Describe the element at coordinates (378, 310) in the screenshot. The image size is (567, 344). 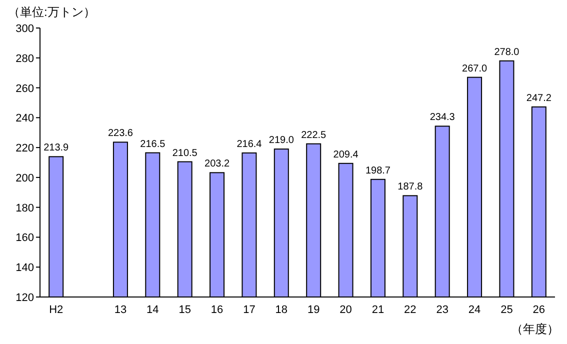
I see `x-tick-label: 21` at that location.